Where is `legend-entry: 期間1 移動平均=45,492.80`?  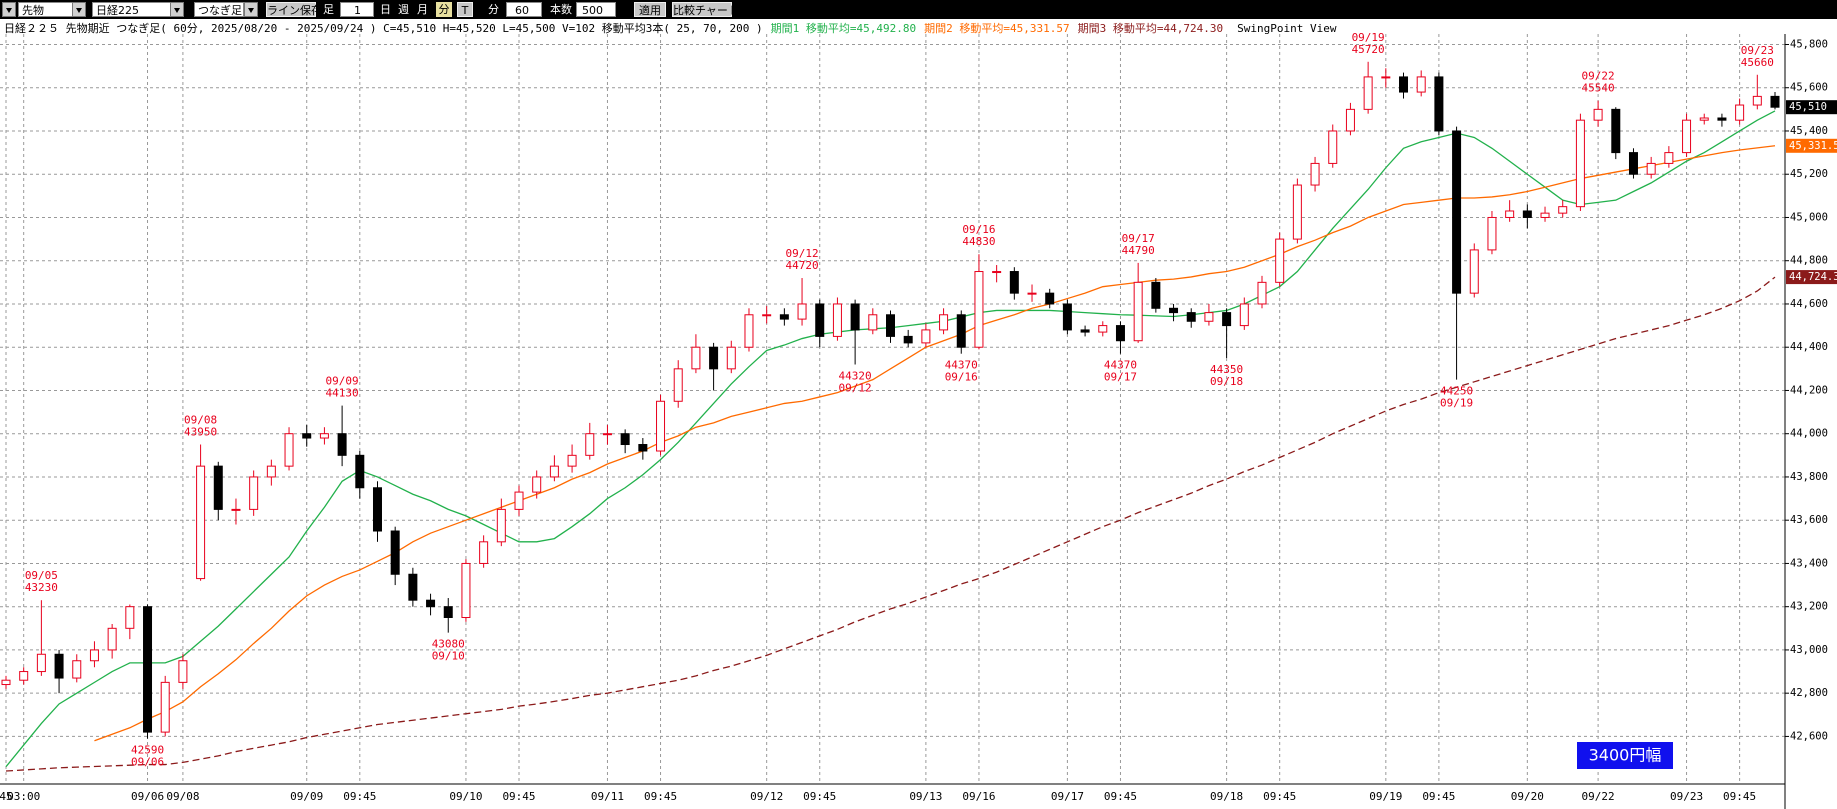 legend-entry: 期間1 移動平均=45,492.80 is located at coordinates (843, 28).